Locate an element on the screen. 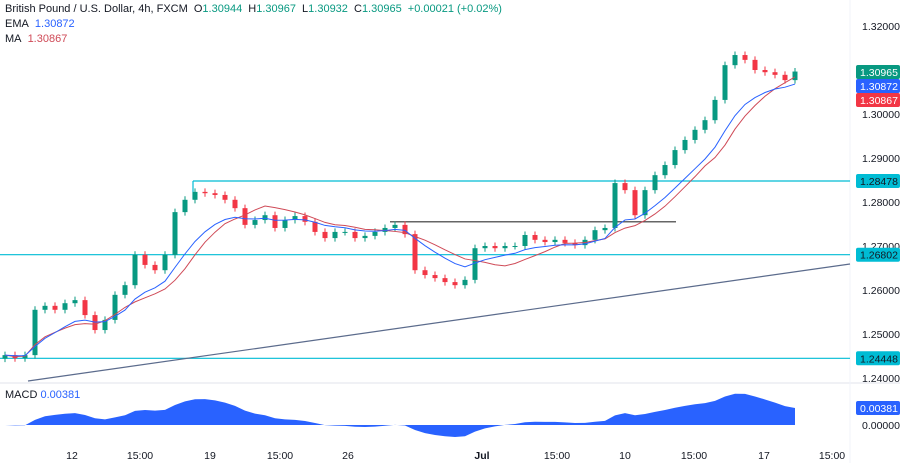  level-tag: 1.26802 is located at coordinates (879, 256).